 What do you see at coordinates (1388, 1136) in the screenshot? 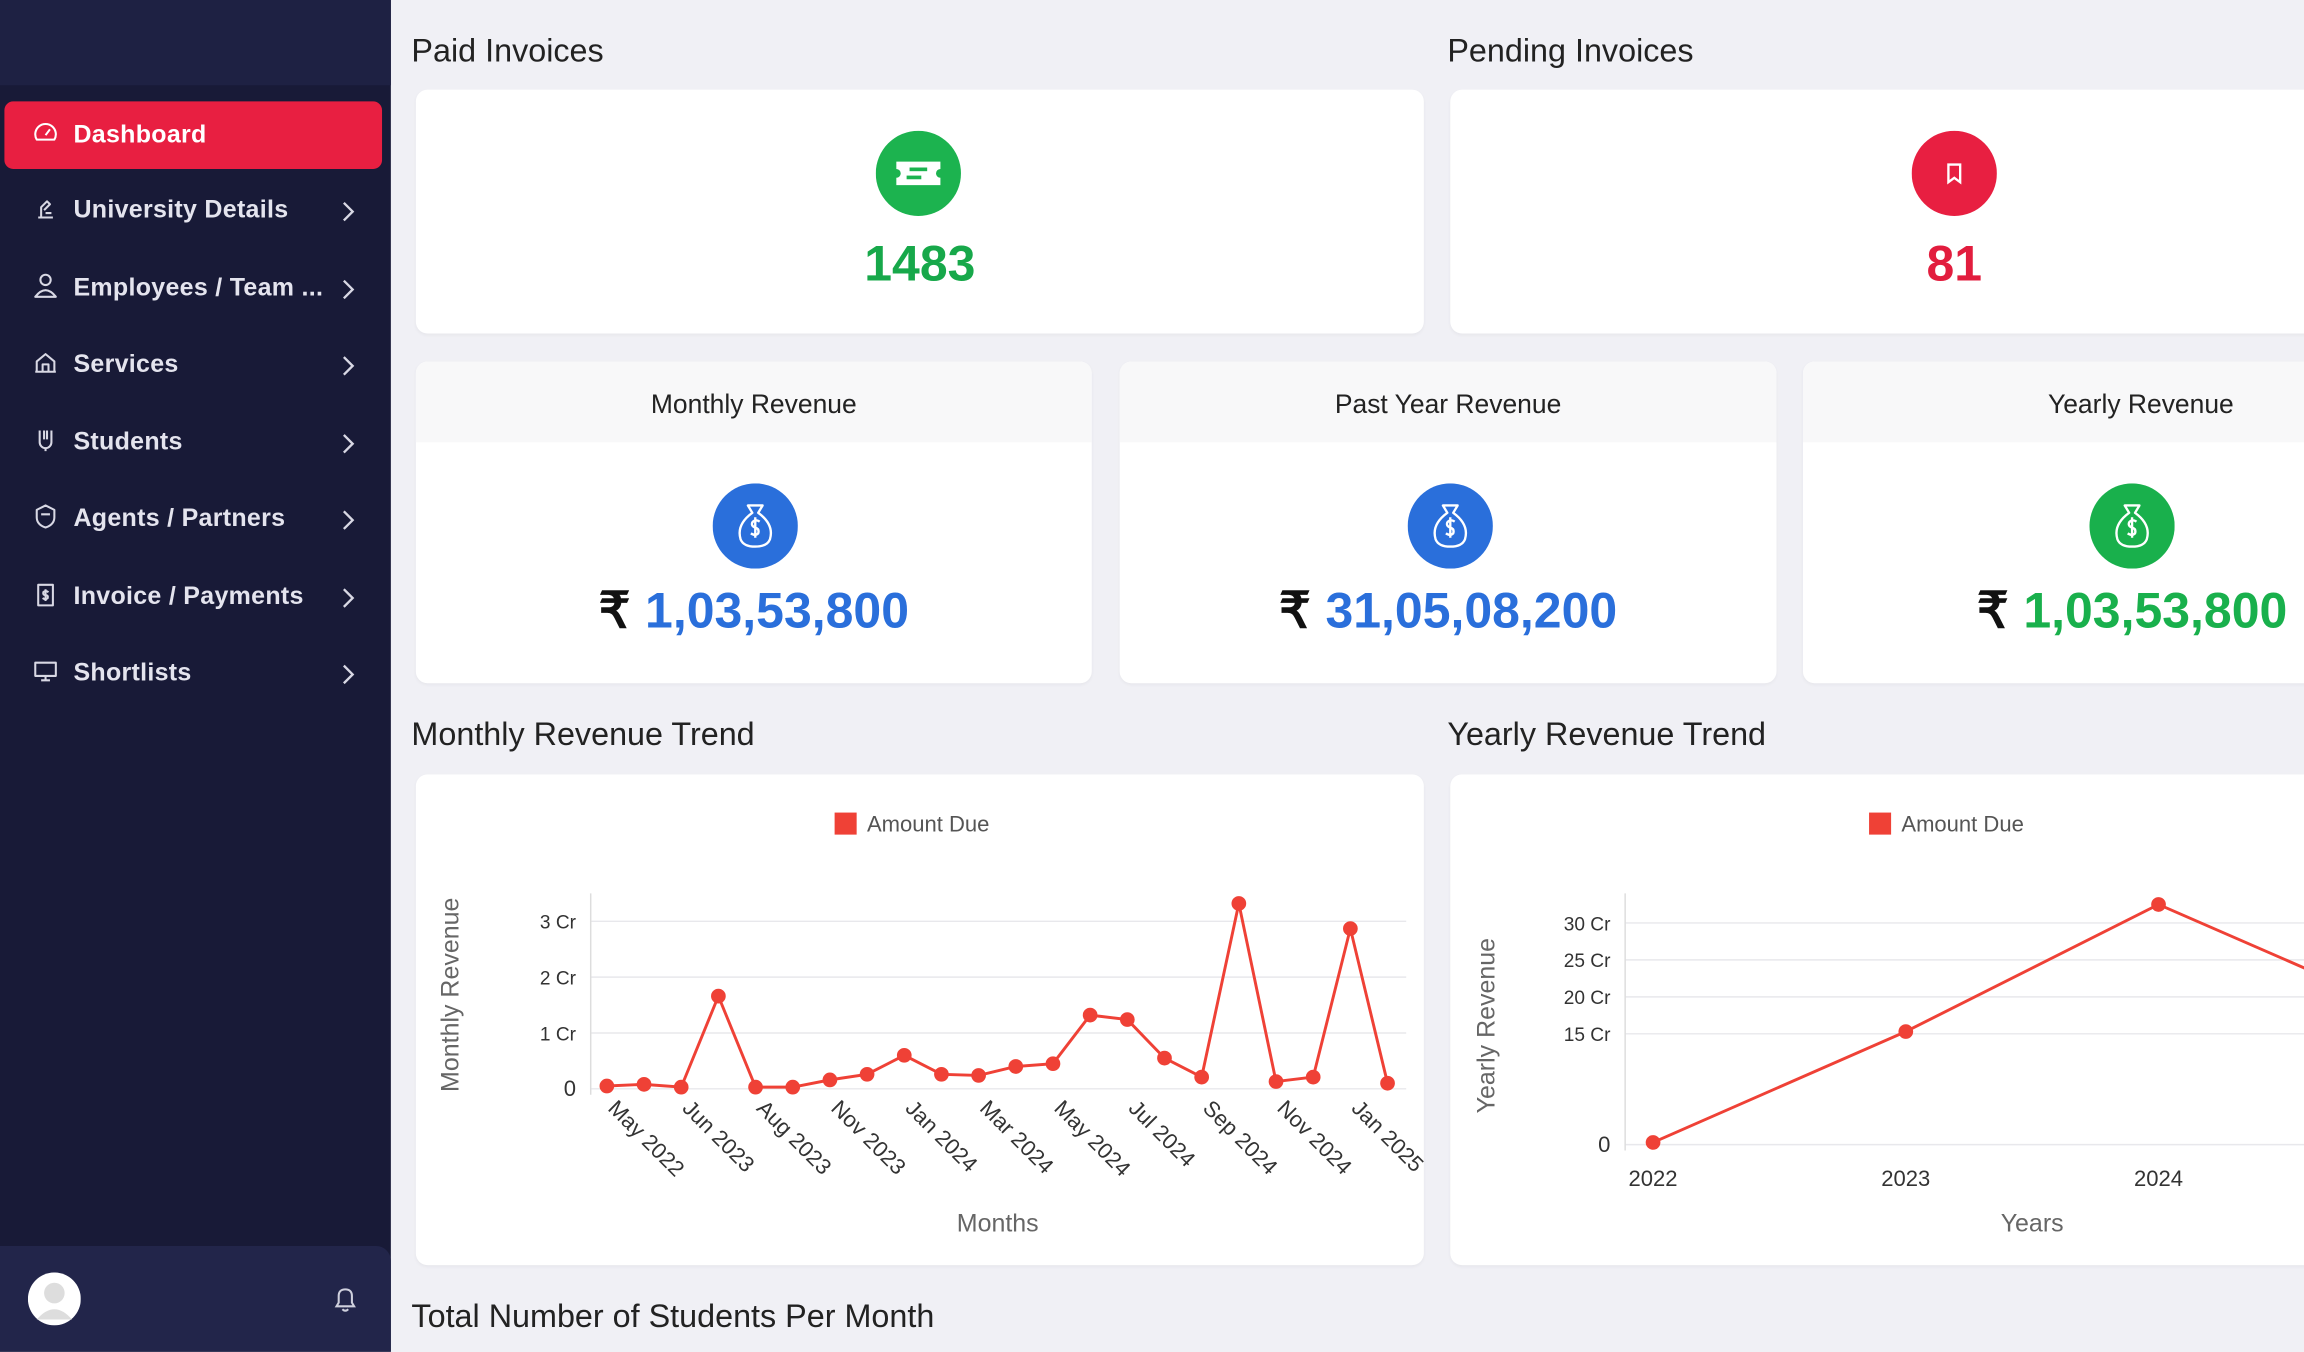
I see `x-tick-label: Jan 2025` at bounding box center [1388, 1136].